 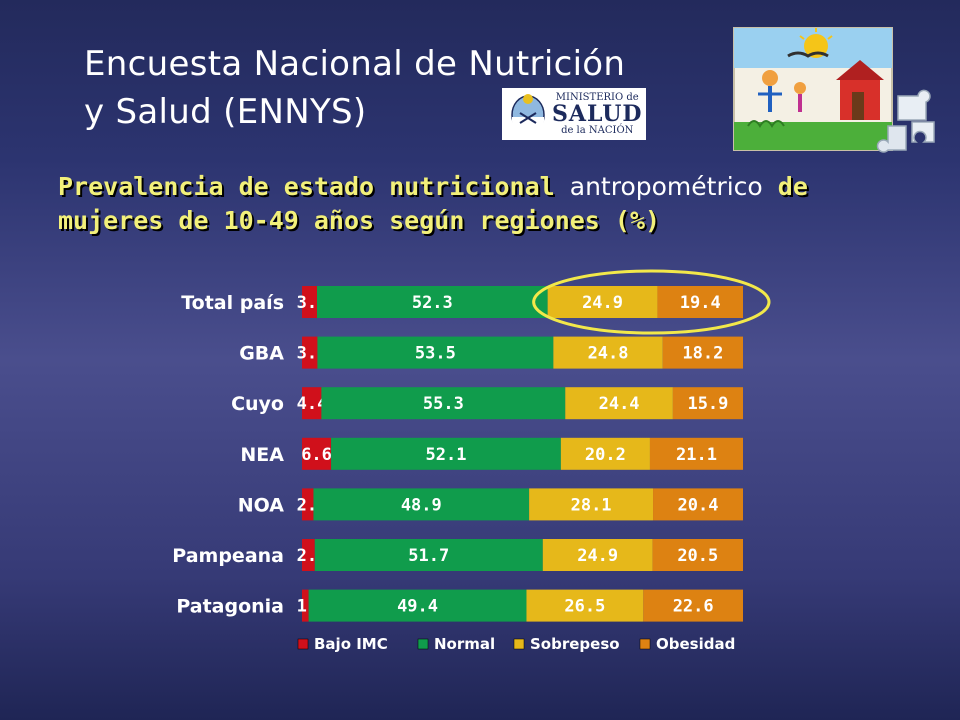 I want to click on data-label-sobrepeso-cuyo: 24.4, so click(x=619, y=404).